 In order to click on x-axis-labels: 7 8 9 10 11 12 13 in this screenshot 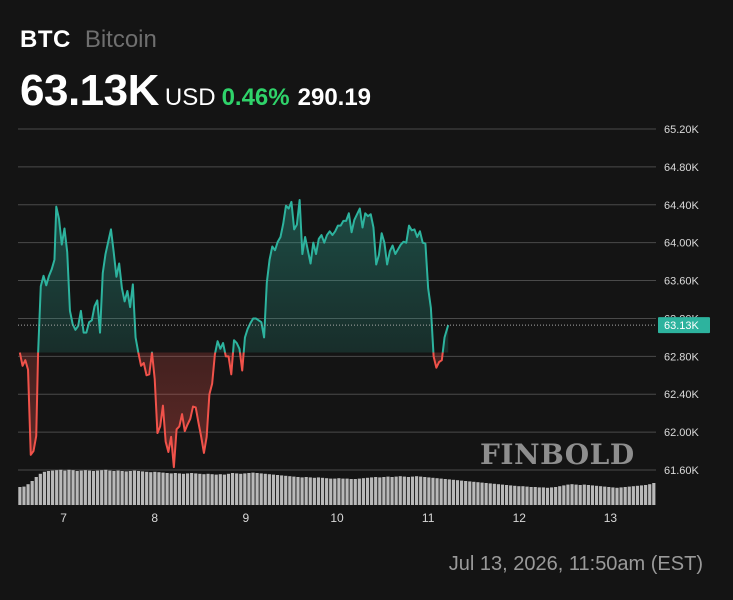, I will do `click(338, 518)`.